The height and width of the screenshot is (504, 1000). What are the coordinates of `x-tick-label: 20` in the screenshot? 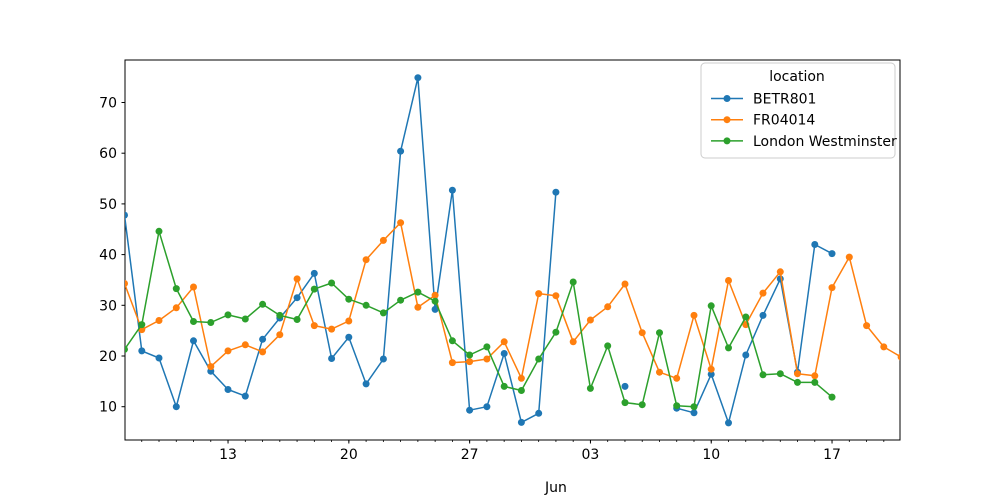 It's located at (349, 455).